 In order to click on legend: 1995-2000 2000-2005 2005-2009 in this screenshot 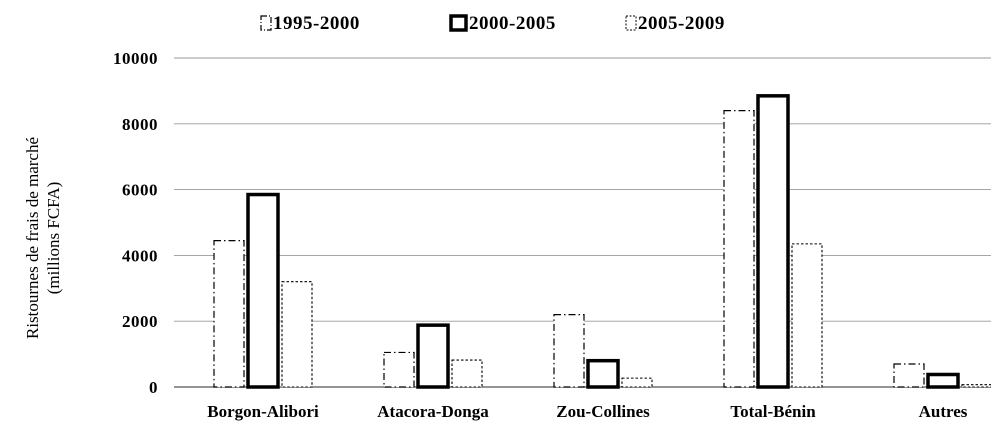, I will do `click(492, 23)`.